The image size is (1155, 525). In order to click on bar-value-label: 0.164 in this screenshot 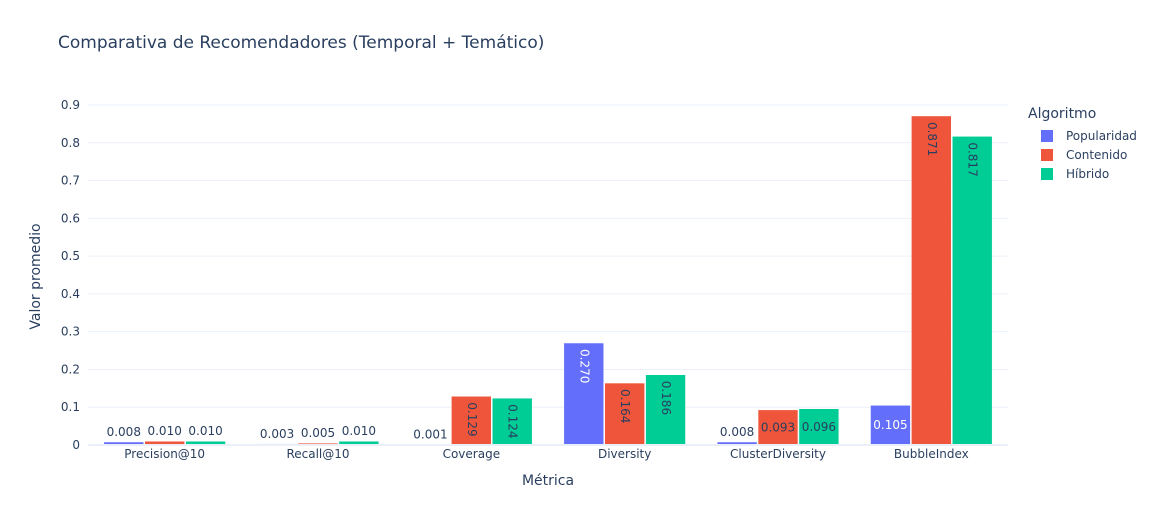, I will do `click(625, 406)`.